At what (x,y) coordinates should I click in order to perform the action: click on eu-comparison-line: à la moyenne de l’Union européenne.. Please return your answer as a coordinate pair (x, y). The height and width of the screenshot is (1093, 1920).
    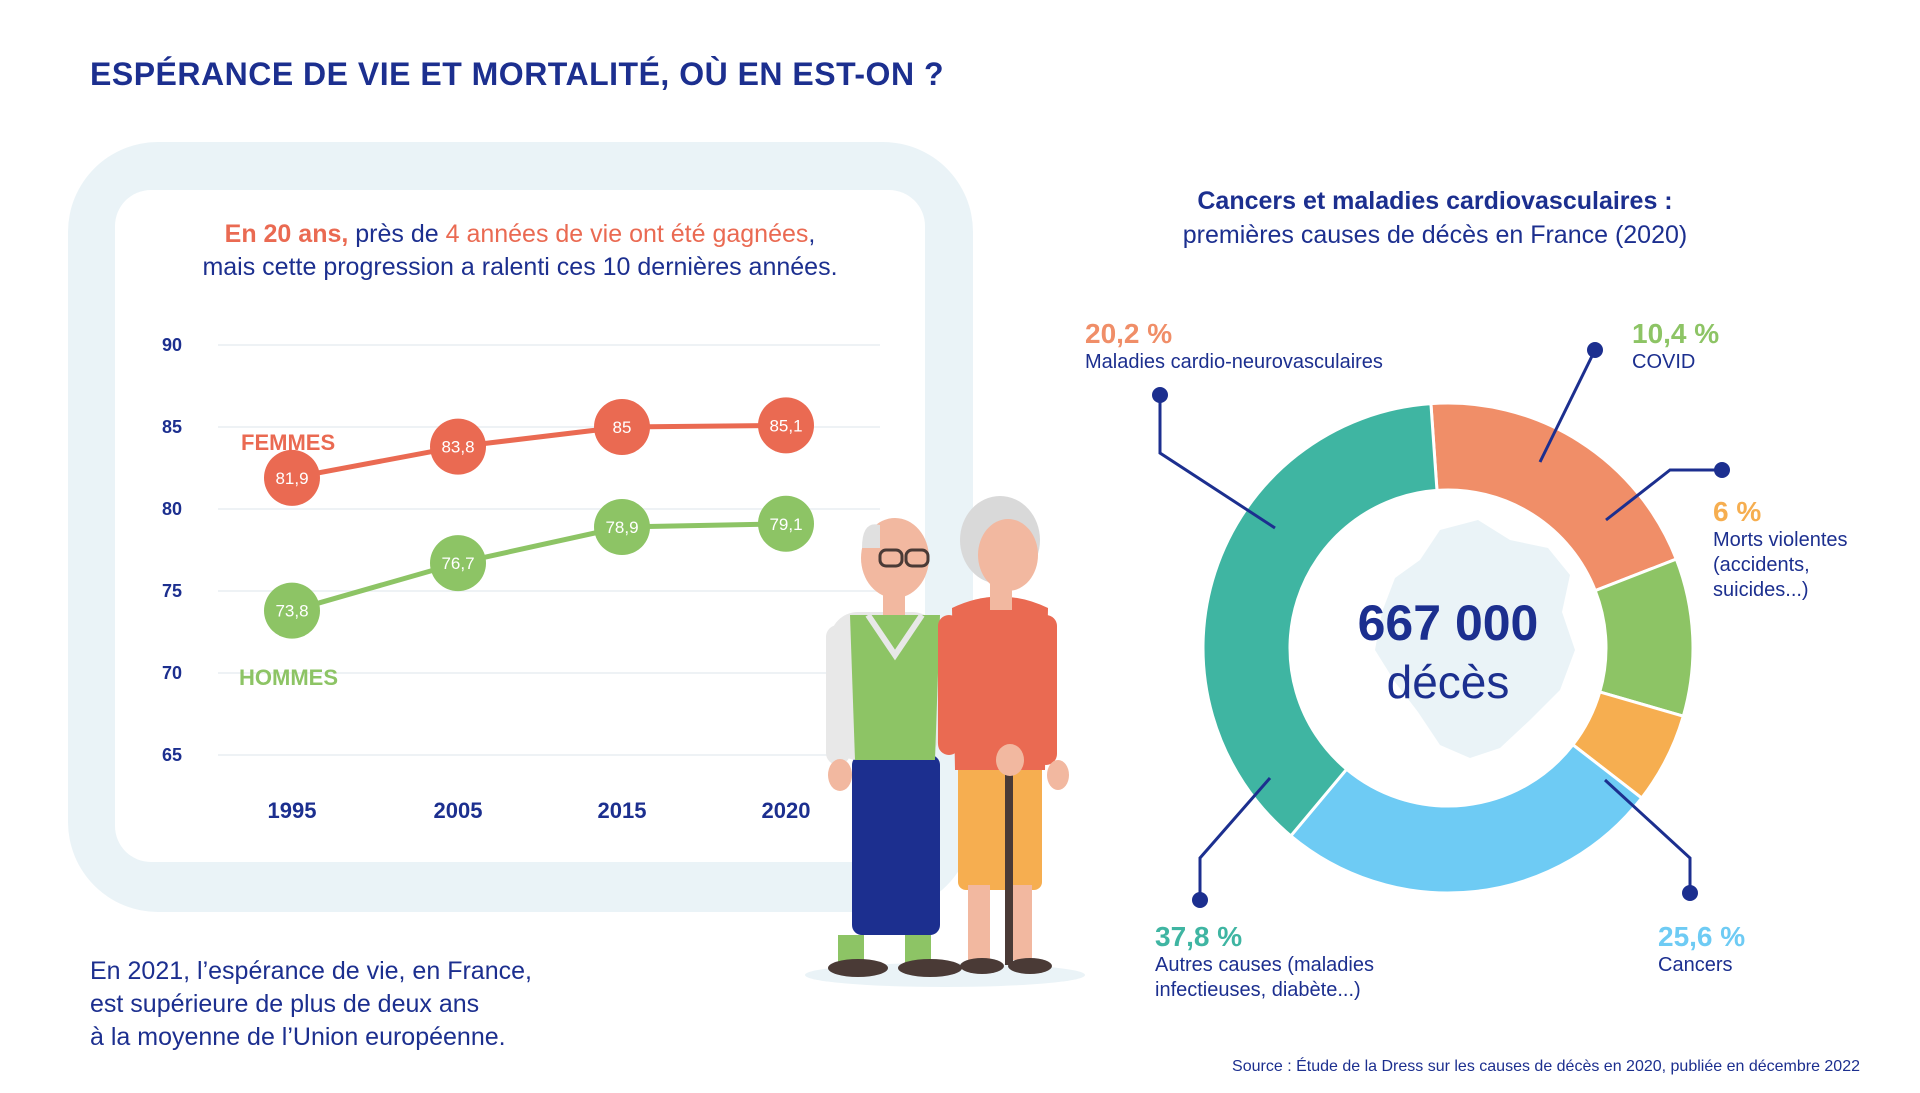
    Looking at the image, I should click on (298, 1037).